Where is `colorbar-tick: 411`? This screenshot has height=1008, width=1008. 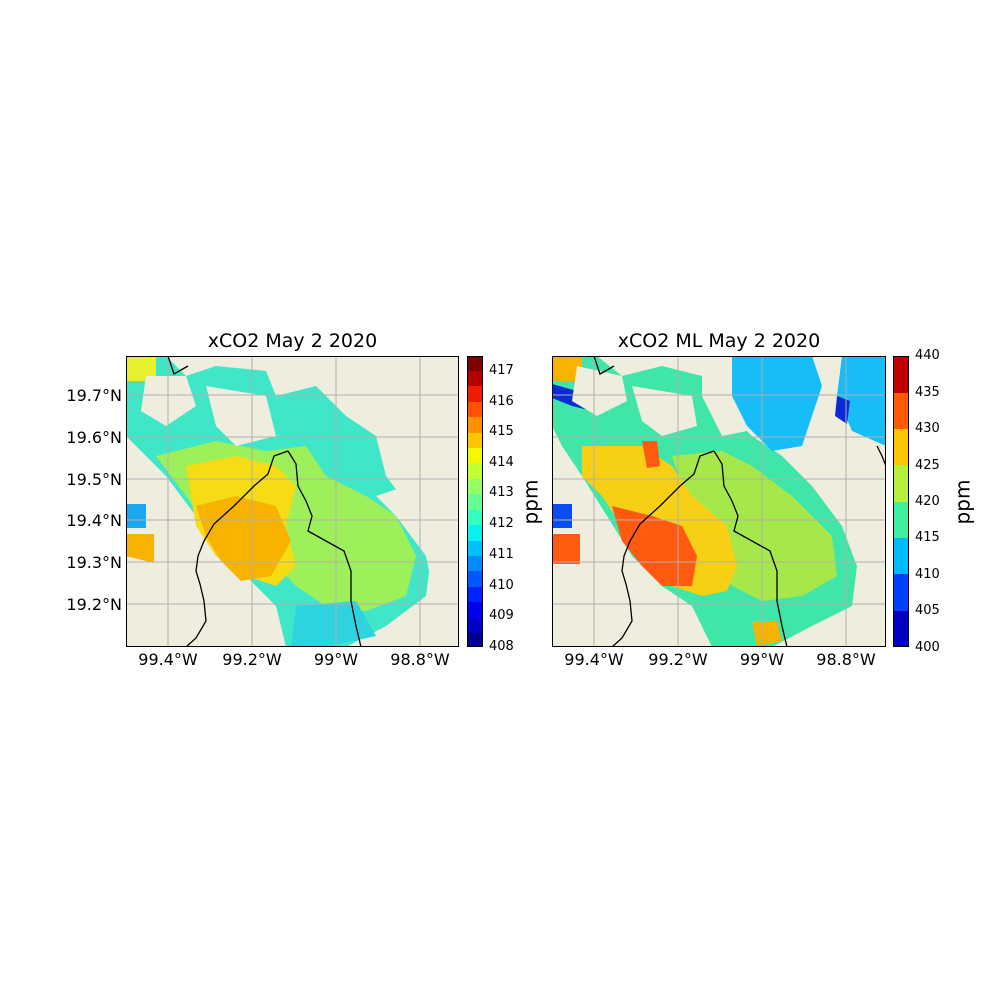
colorbar-tick: 411 is located at coordinates (501, 554).